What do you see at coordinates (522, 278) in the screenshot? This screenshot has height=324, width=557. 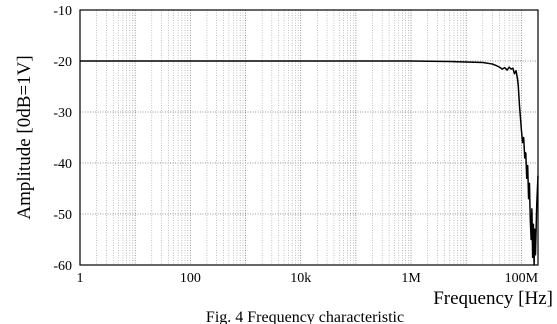 I see `x-tick-label: 100M` at bounding box center [522, 278].